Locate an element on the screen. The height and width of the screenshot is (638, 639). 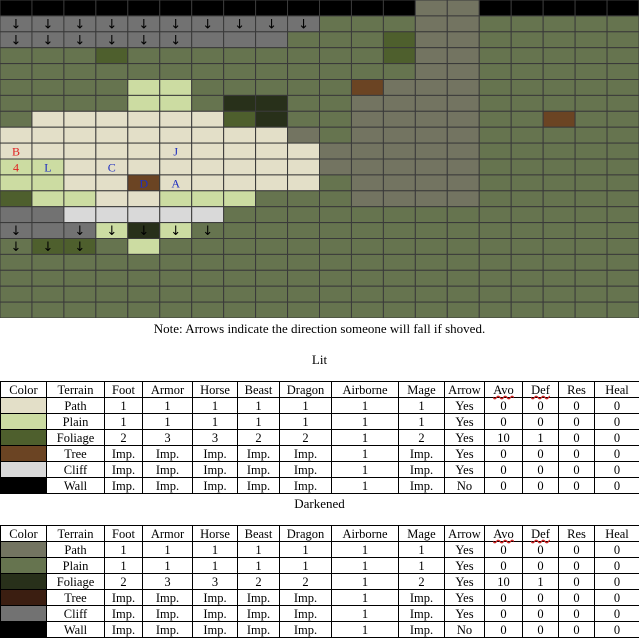
map-tile-foliage is located at coordinates (399, 56).